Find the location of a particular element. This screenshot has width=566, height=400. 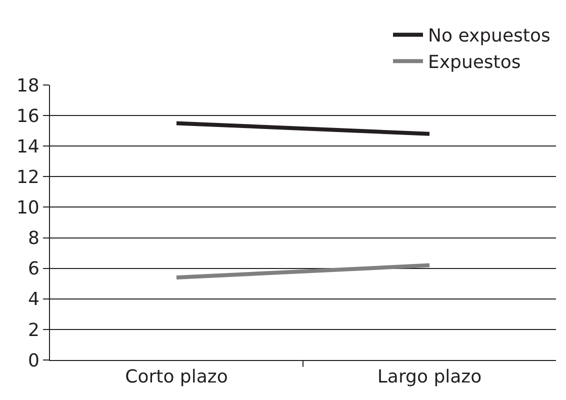

y-tick-label: 0 is located at coordinates (34, 361).